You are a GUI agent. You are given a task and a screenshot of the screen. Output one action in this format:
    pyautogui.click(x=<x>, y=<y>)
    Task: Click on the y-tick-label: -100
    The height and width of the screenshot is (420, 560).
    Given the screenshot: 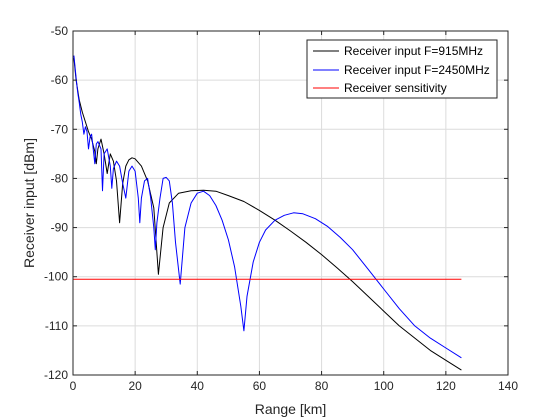 What is the action you would take?
    pyautogui.click(x=56, y=277)
    